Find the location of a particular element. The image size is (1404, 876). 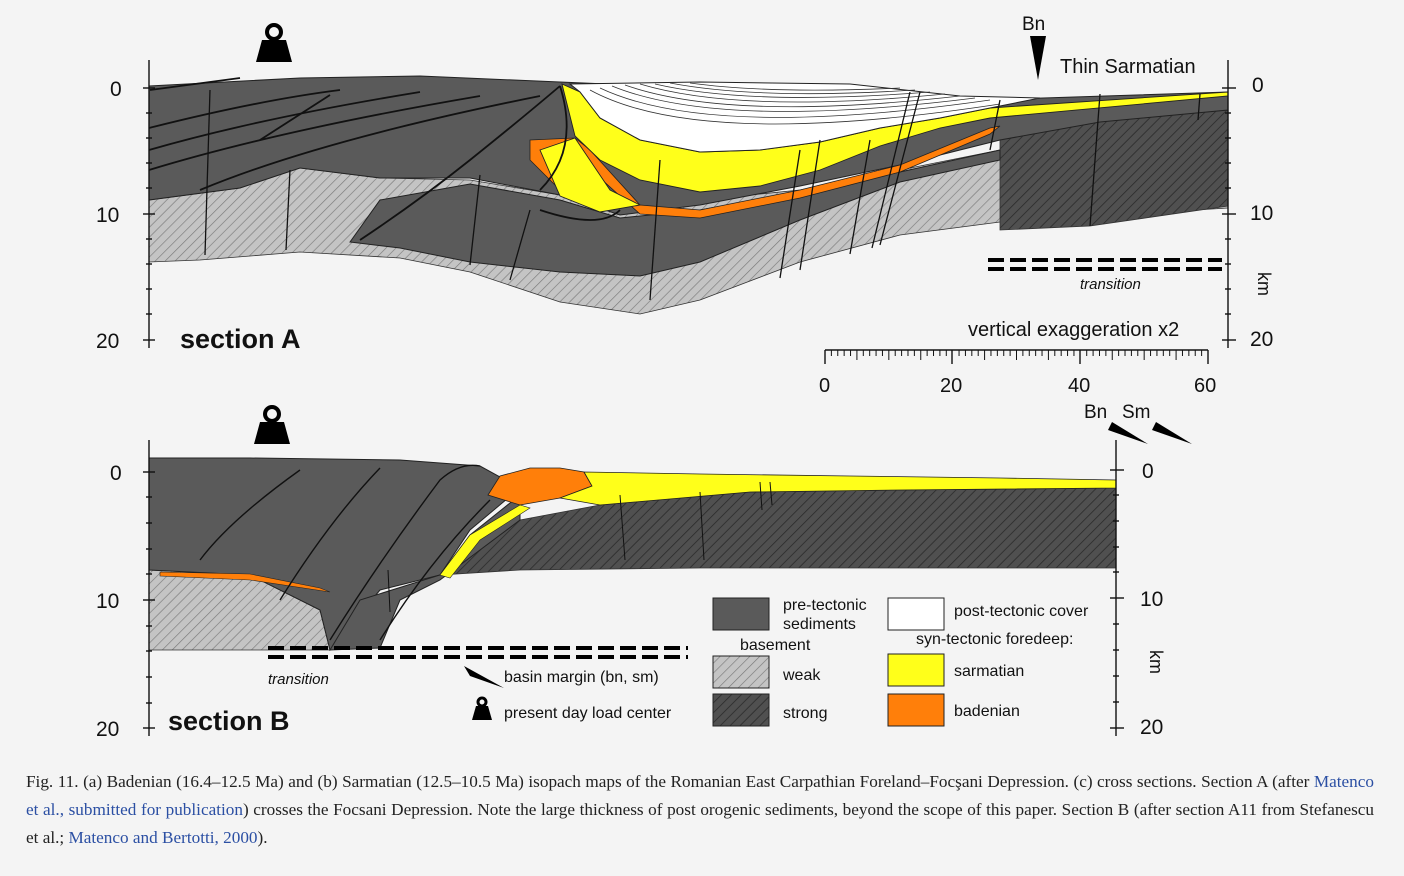

section-a-left-tick-10: 10 is located at coordinates (107, 215).